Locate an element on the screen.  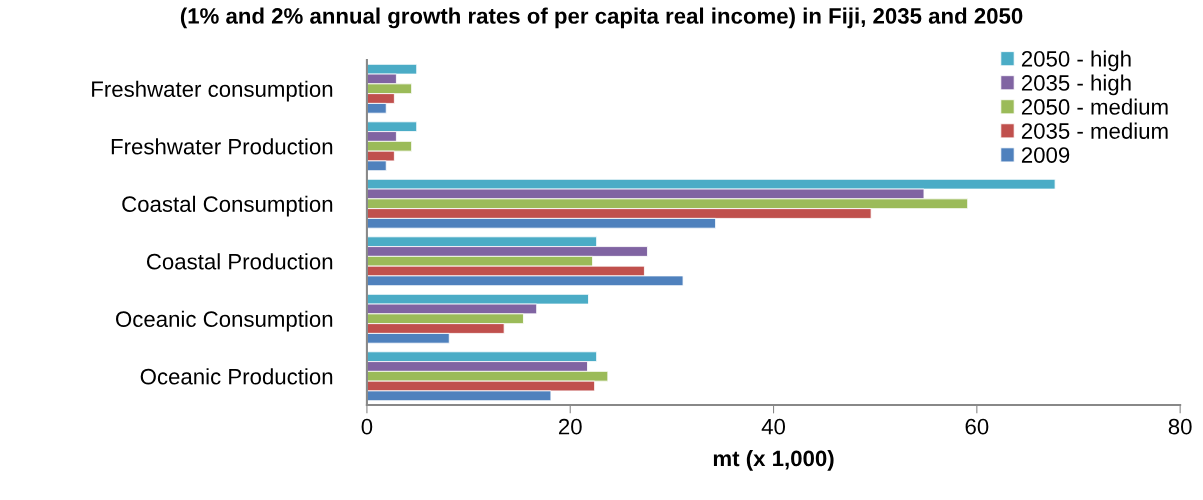
y-tick-label: Coastal Production is located at coordinates (239, 261).